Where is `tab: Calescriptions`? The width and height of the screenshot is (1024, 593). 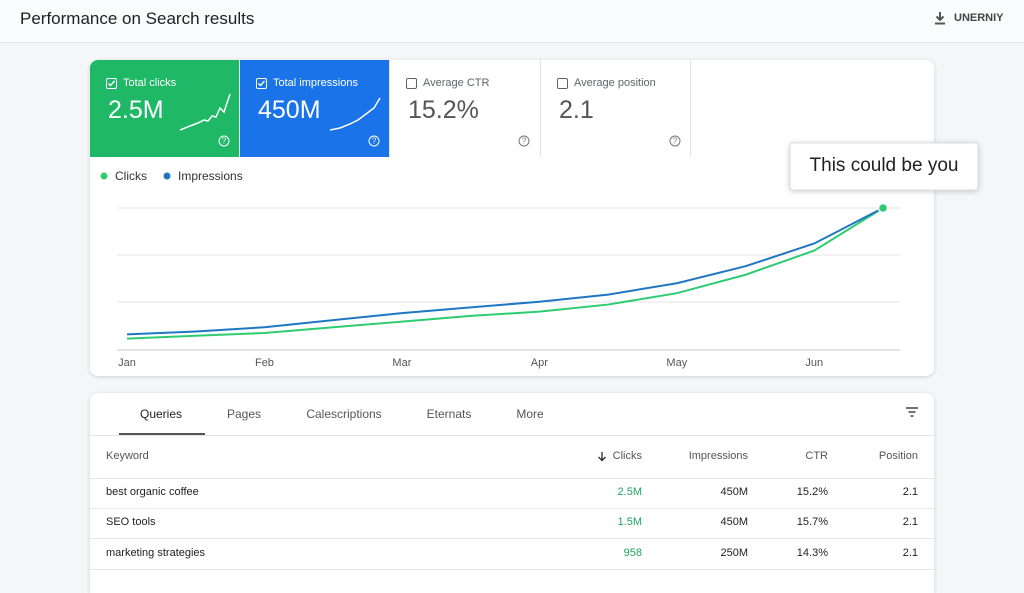
tab: Calescriptions is located at coordinates (344, 414).